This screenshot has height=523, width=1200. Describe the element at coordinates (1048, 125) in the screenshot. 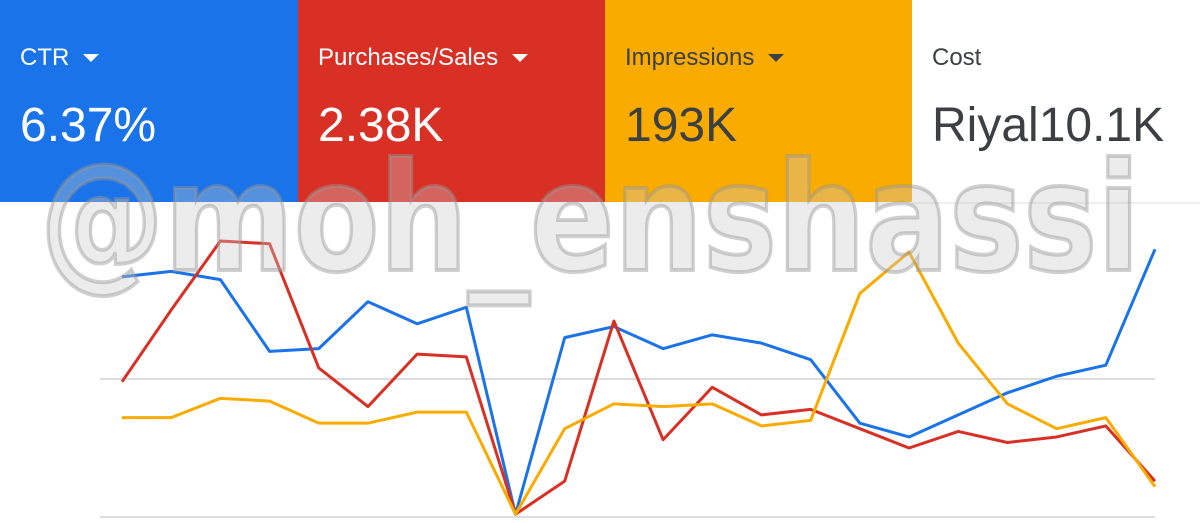

I see `metric-value: Riyal10.1K` at that location.